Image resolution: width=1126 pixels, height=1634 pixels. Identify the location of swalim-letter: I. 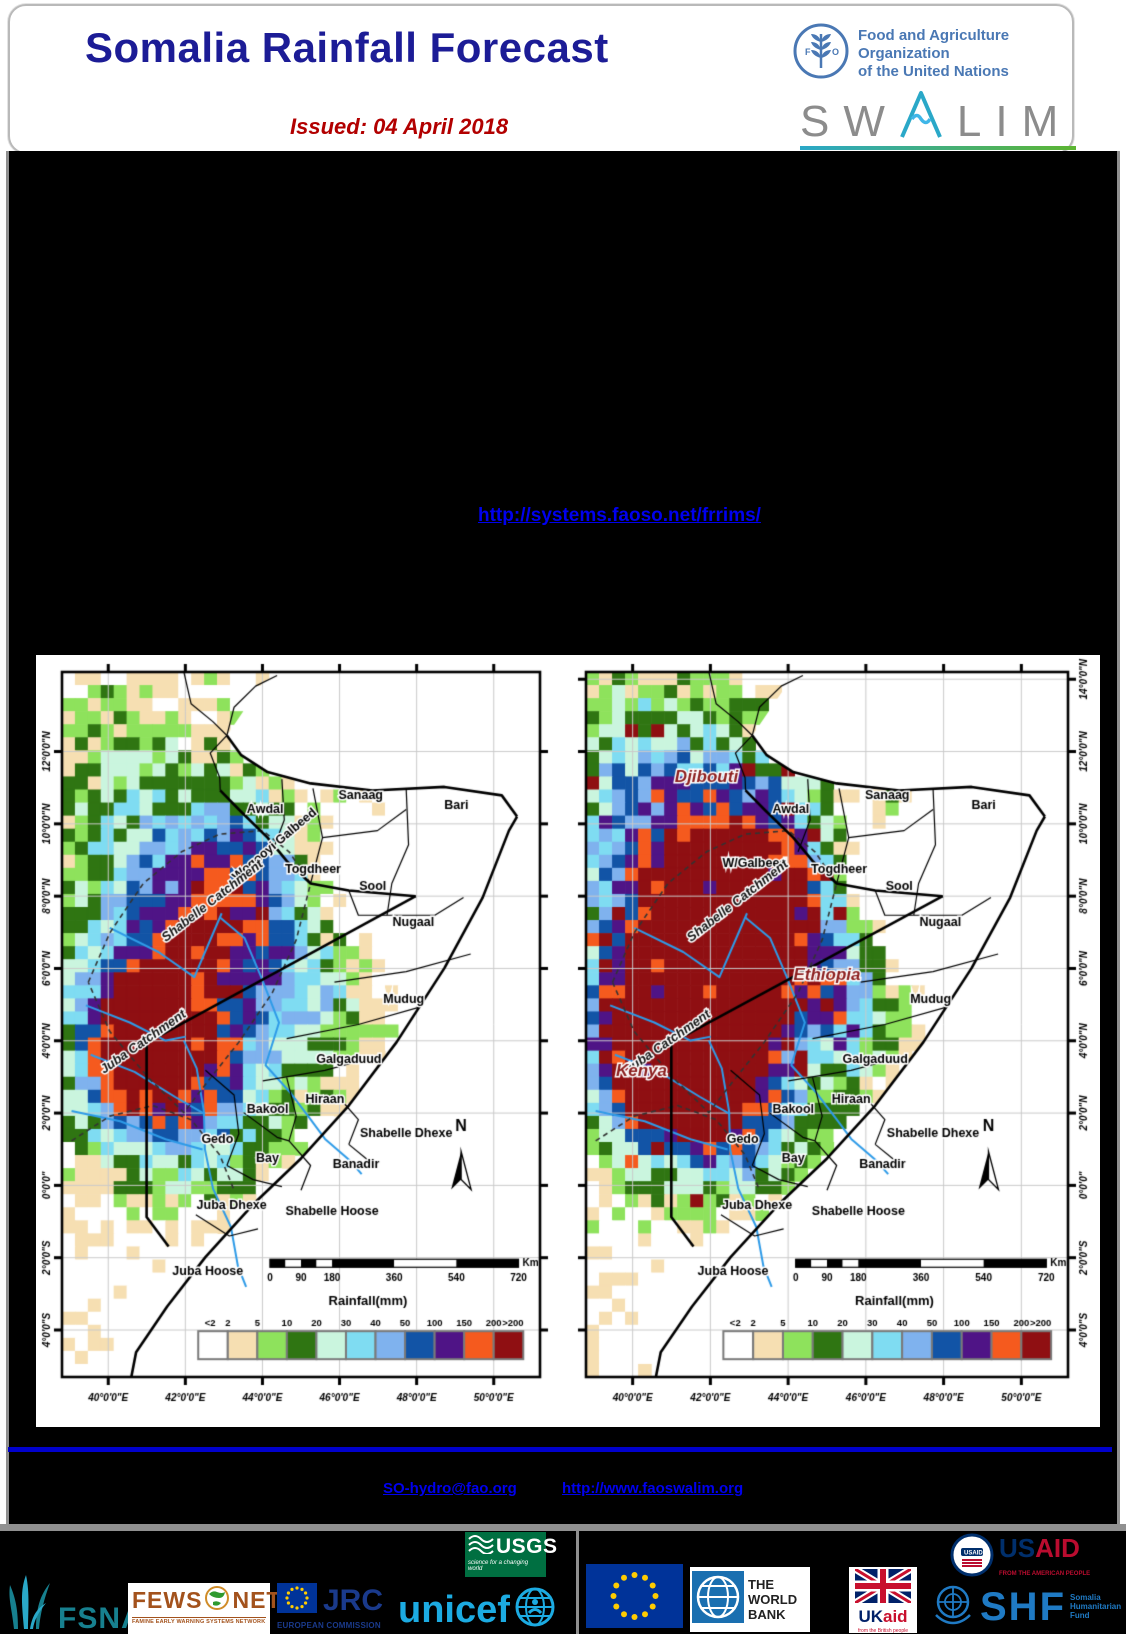
(1001, 121).